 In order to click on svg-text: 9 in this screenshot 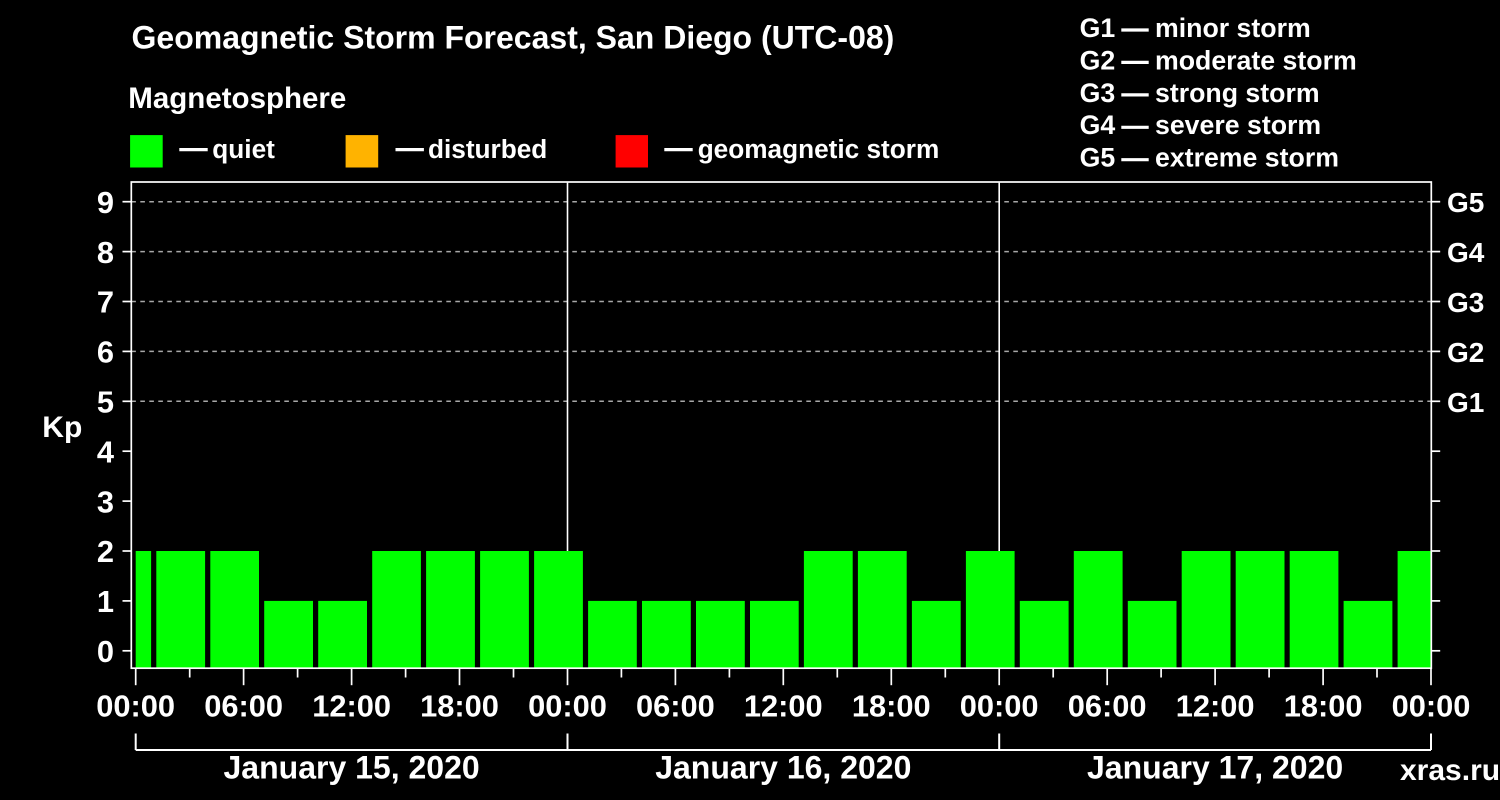, I will do `click(105, 202)`.